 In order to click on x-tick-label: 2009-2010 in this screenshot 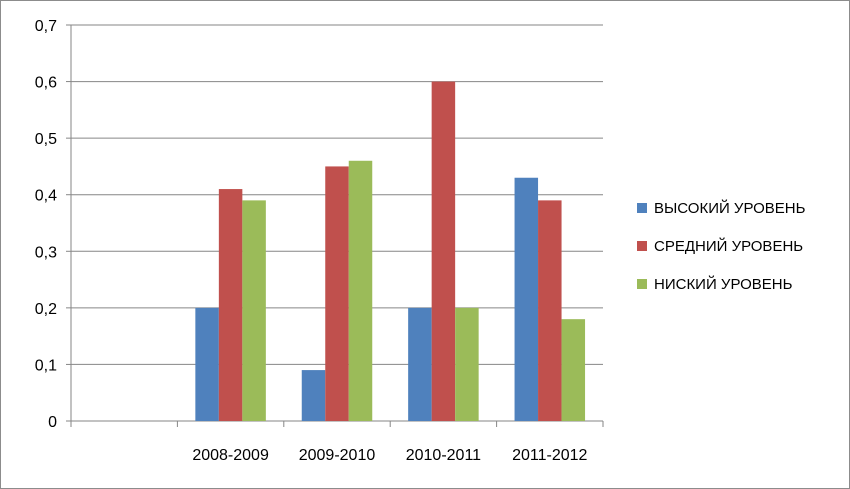, I will do `click(337, 455)`.